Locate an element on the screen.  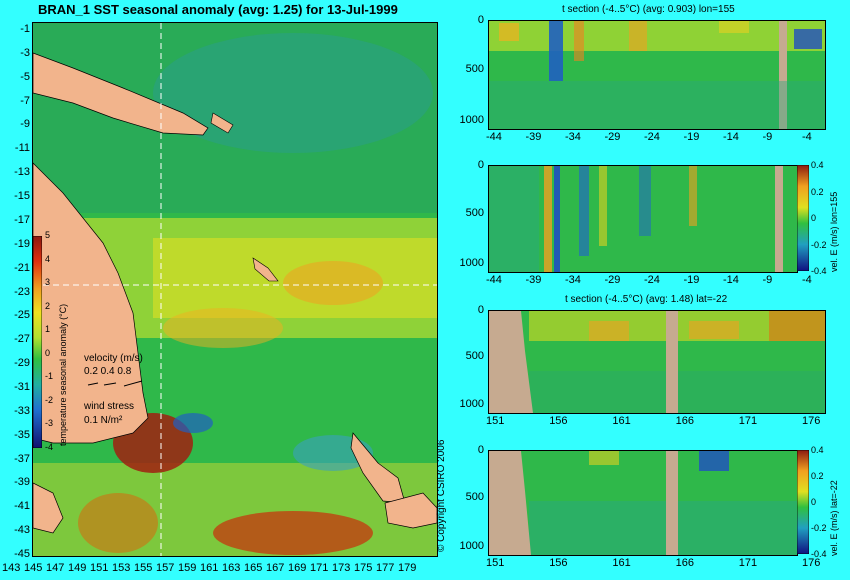
map-x-tick: 147 is located at coordinates (55, 568).